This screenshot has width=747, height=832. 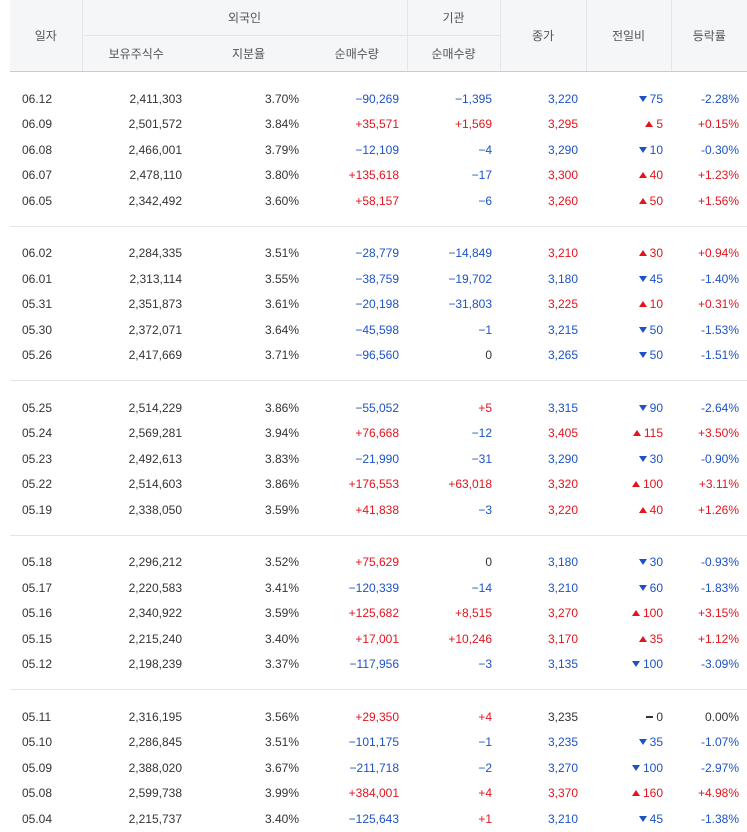 I want to click on change-value: 100, so click(x=653, y=613).